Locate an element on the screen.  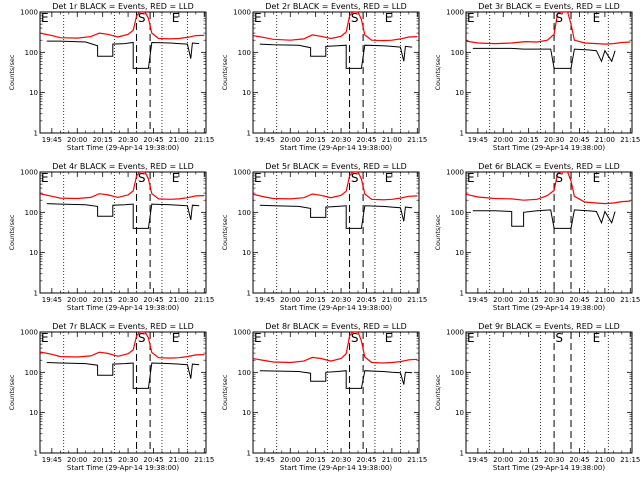
panel-title: Det 3r BLACK = Events, RED = LLD is located at coordinates (549, 6).